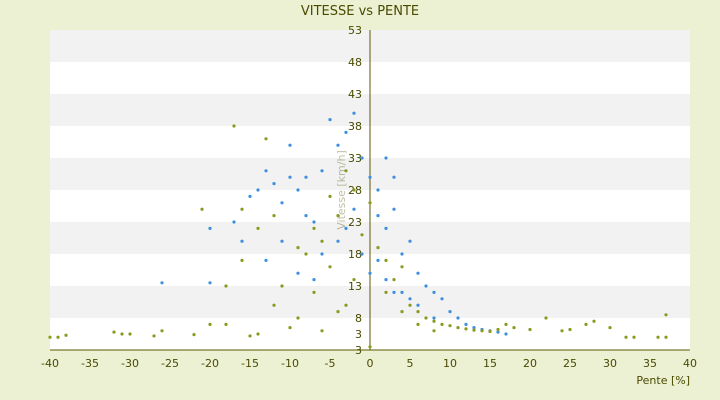  Describe the element at coordinates (355, 30) in the screenshot. I see `y-tick-label: 53` at that location.